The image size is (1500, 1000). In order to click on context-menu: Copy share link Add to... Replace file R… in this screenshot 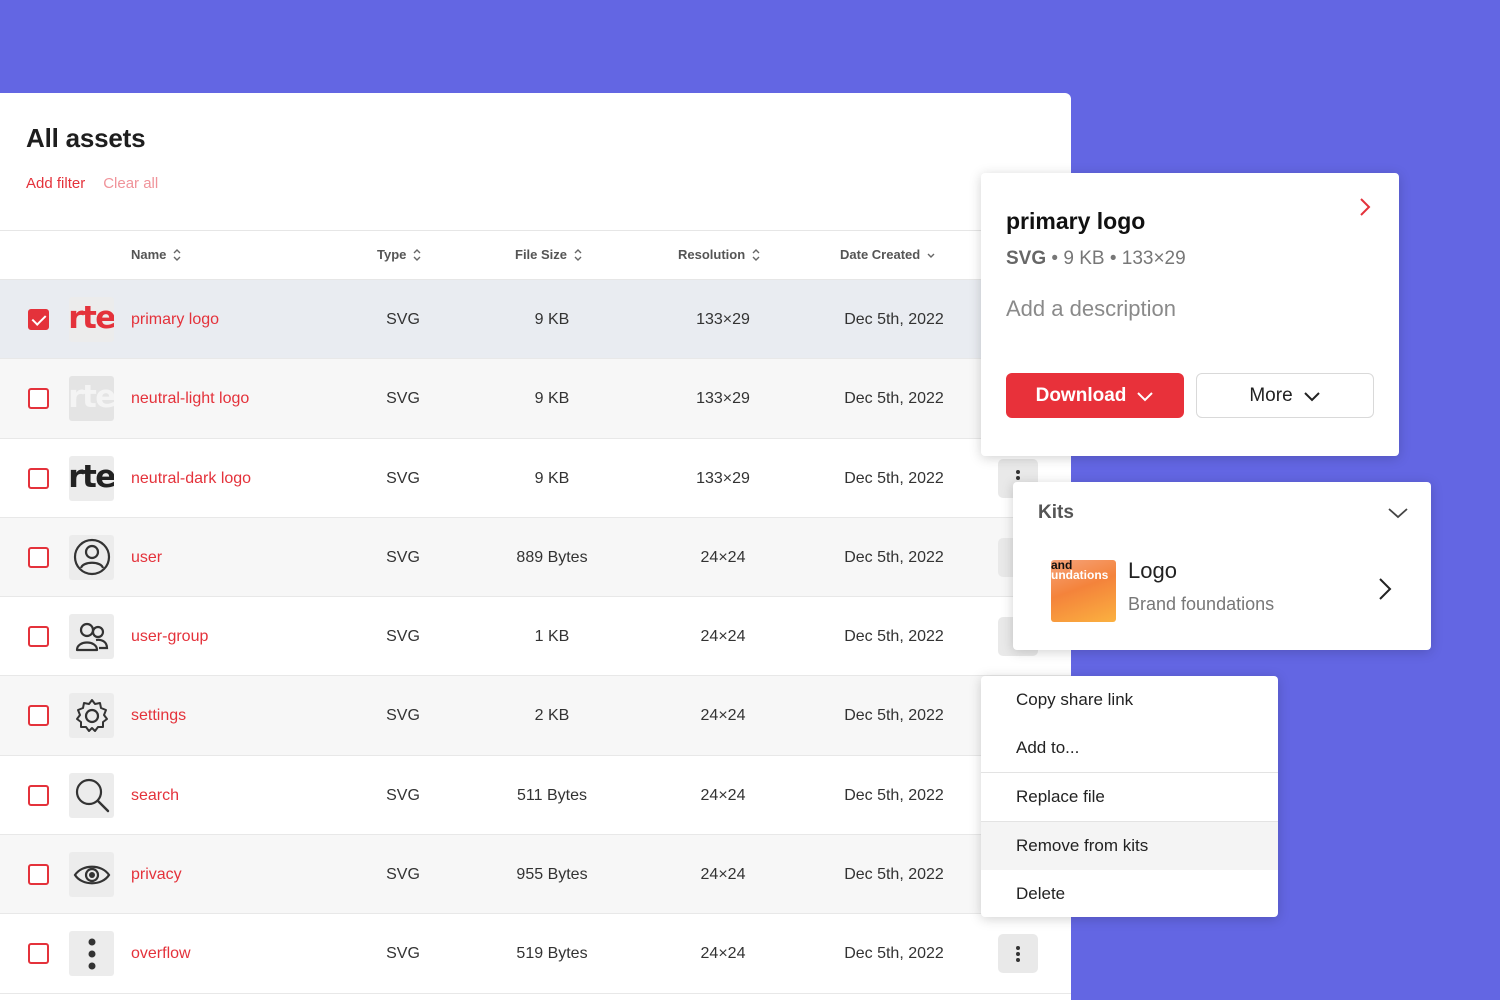, I will do `click(1129, 796)`.